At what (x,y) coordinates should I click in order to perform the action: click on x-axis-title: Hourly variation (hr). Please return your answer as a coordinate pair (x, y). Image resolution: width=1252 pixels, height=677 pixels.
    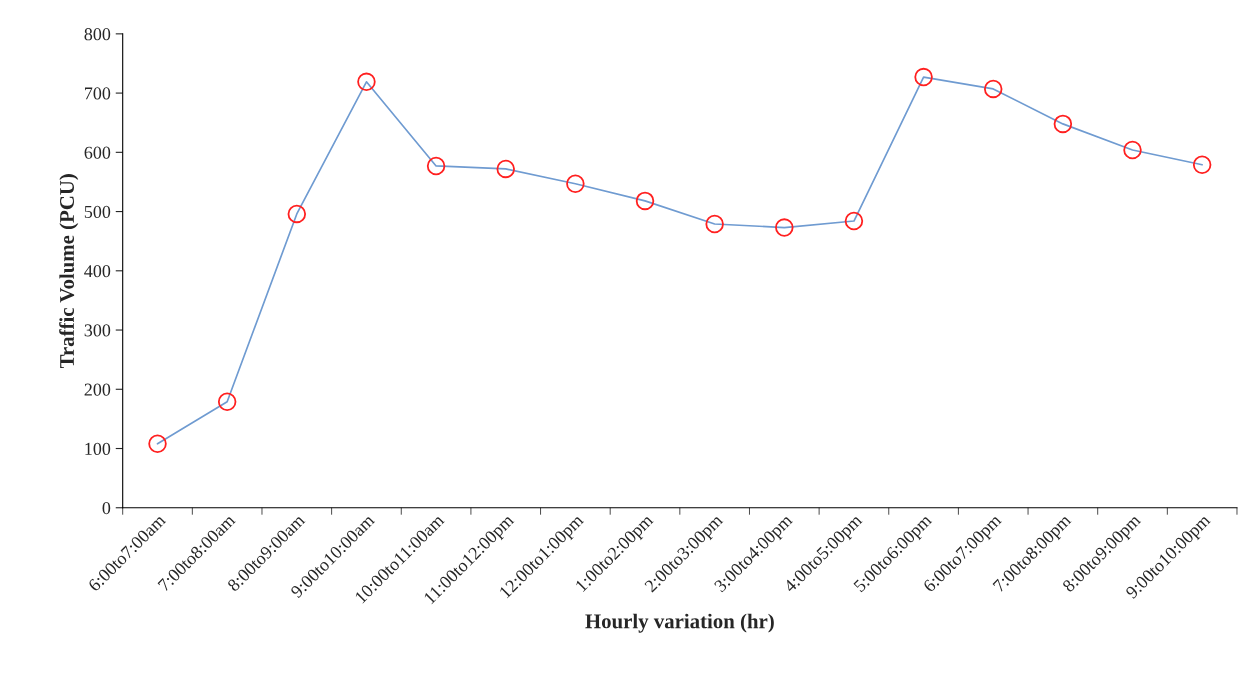
    Looking at the image, I should click on (679, 623).